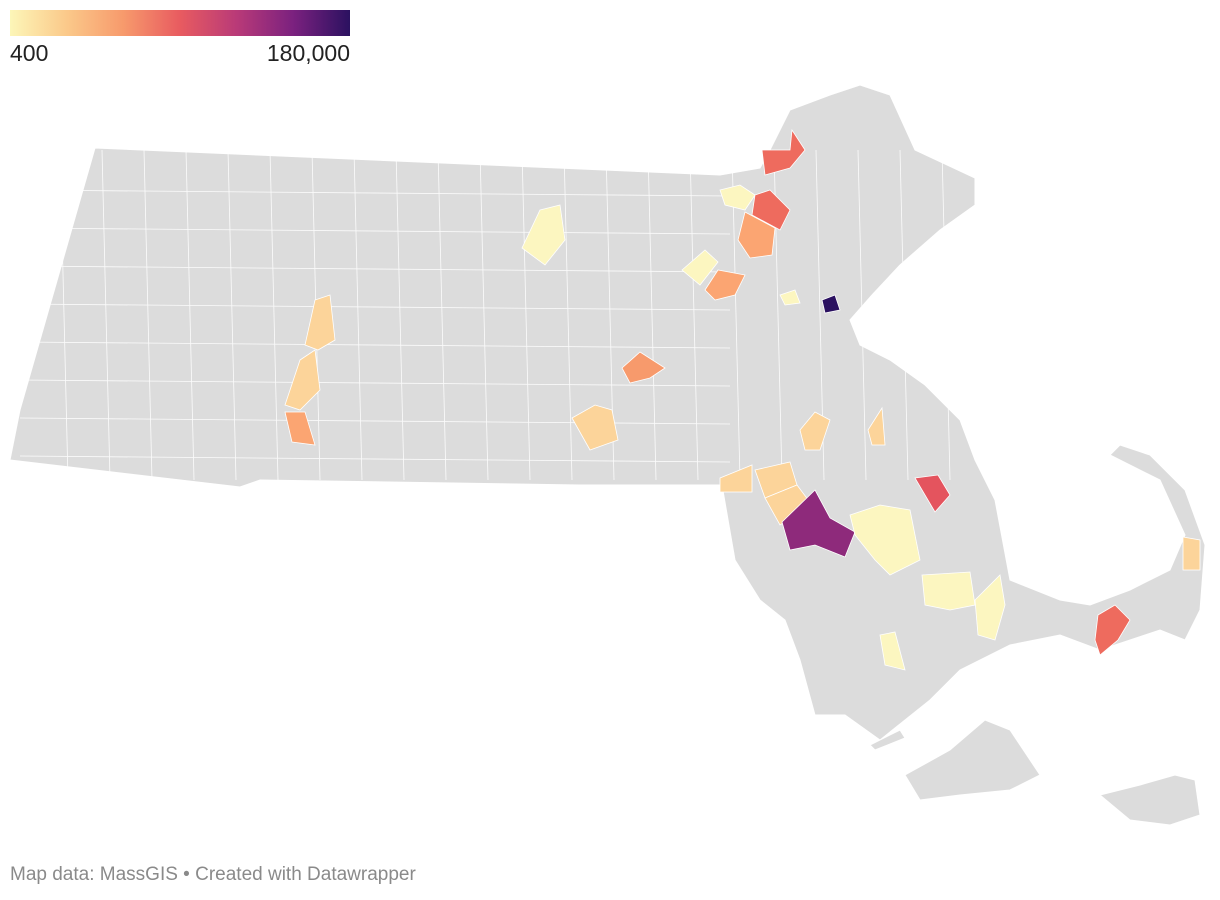 The width and height of the screenshot is (1220, 900). What do you see at coordinates (29, 53) in the screenshot?
I see `legend-min-label: 400` at bounding box center [29, 53].